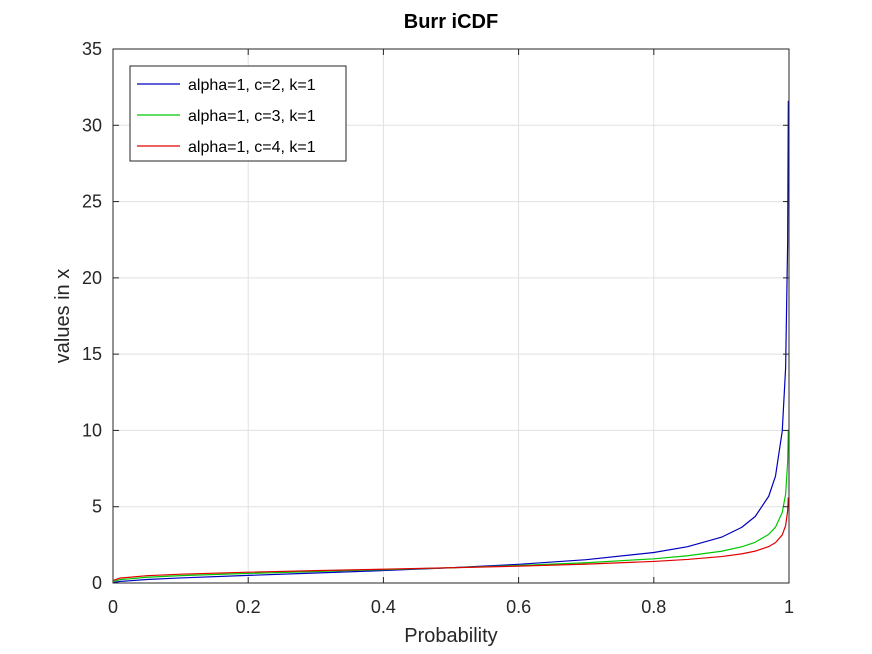  I want to click on legend-label-2: alpha=1, c=3, k=1, so click(252, 116).